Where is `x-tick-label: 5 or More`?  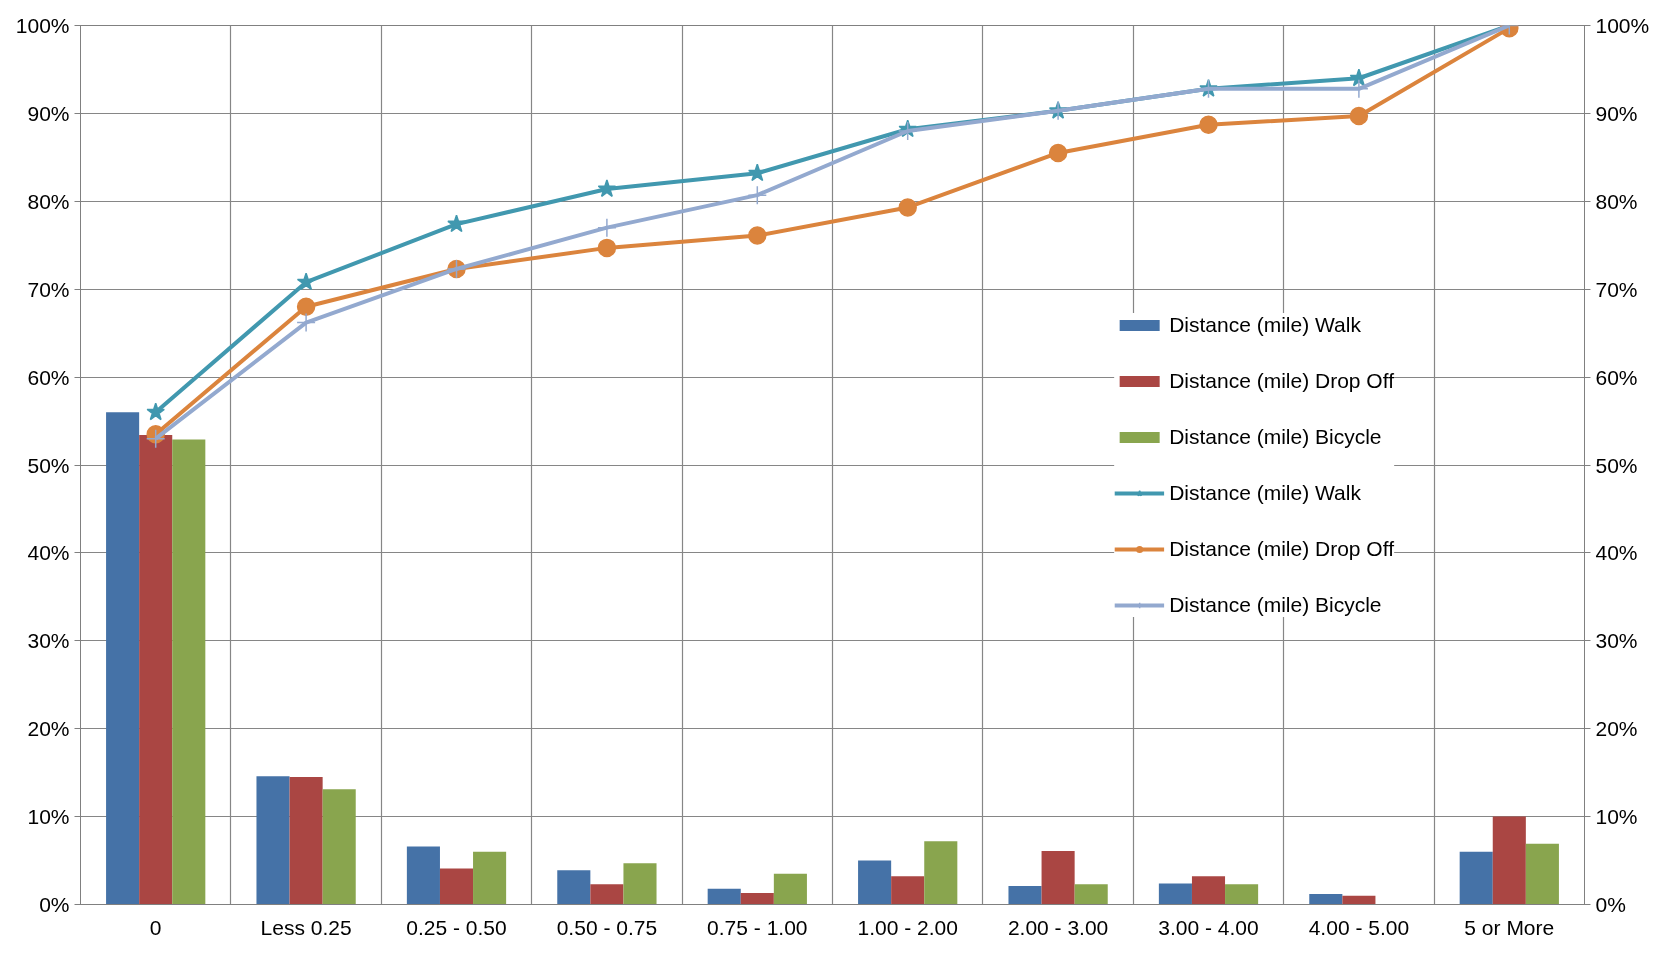 x-tick-label: 5 or More is located at coordinates (1509, 927).